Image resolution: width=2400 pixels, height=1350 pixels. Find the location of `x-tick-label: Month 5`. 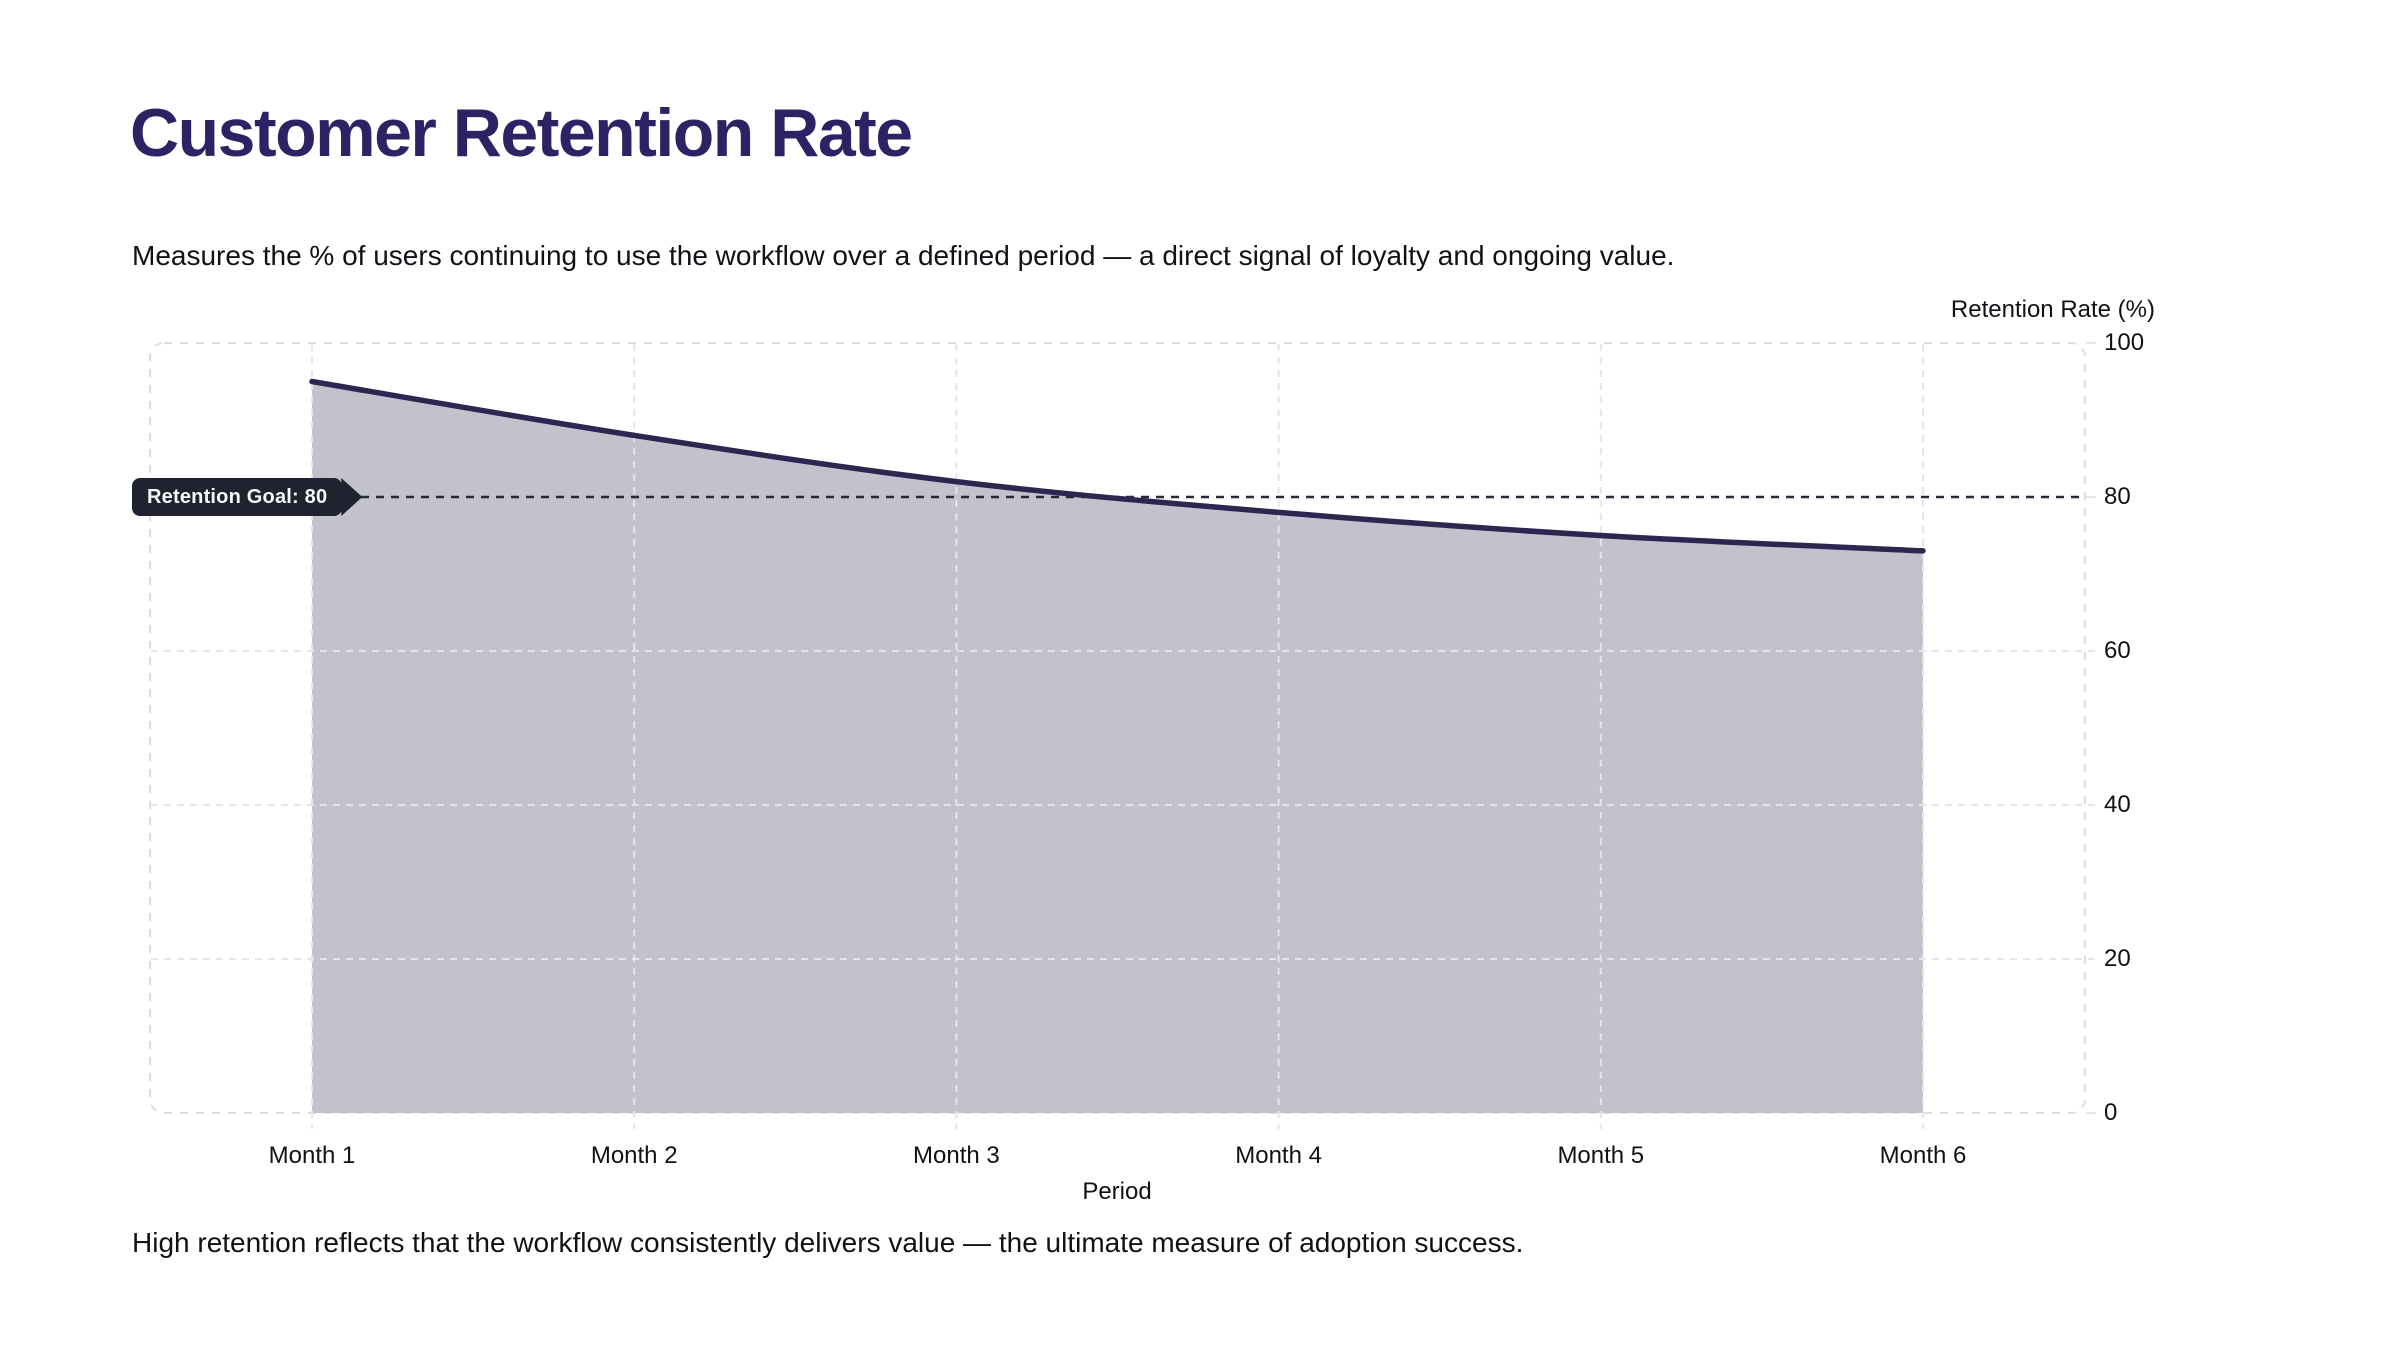

x-tick-label: Month 5 is located at coordinates (1601, 1155).